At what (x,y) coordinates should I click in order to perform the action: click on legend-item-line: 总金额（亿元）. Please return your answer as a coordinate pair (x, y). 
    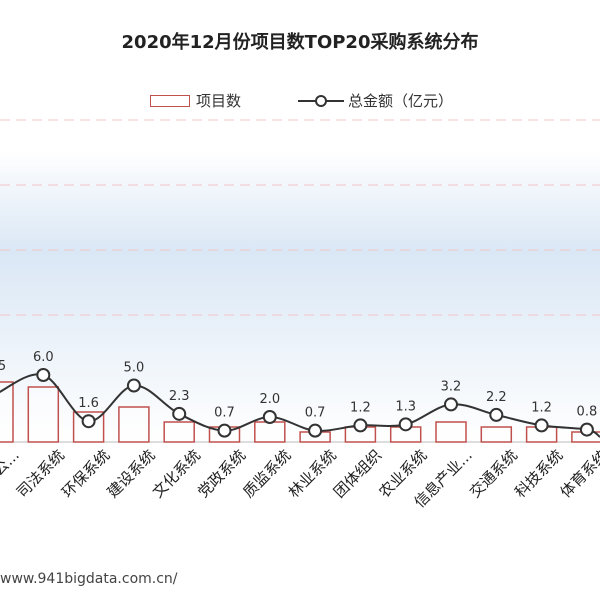
    Looking at the image, I should click on (375, 100).